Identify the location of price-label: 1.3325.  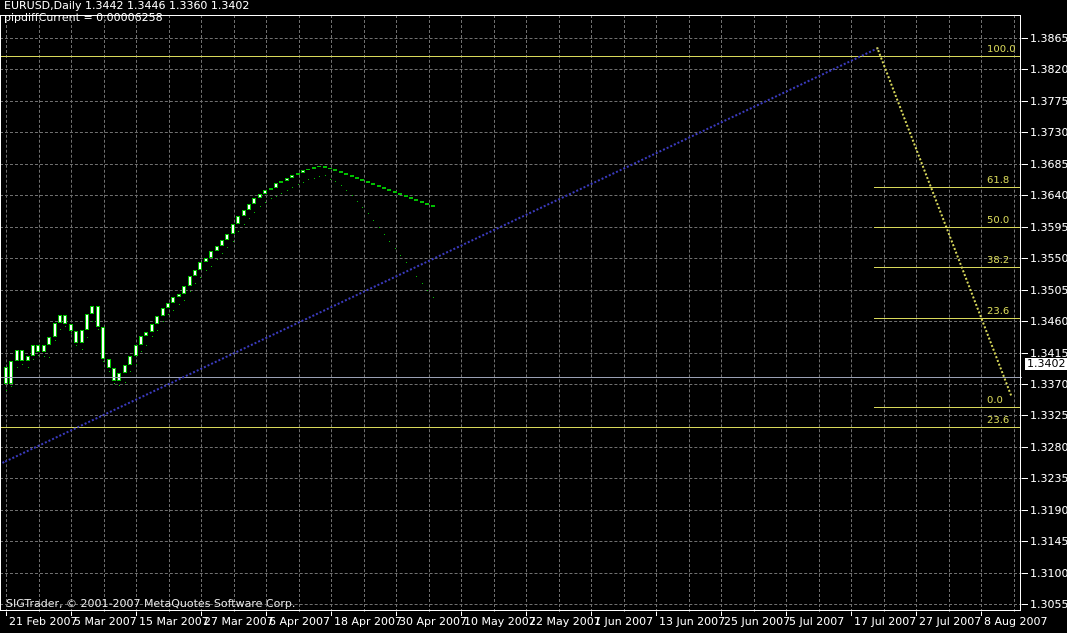
(1048, 415).